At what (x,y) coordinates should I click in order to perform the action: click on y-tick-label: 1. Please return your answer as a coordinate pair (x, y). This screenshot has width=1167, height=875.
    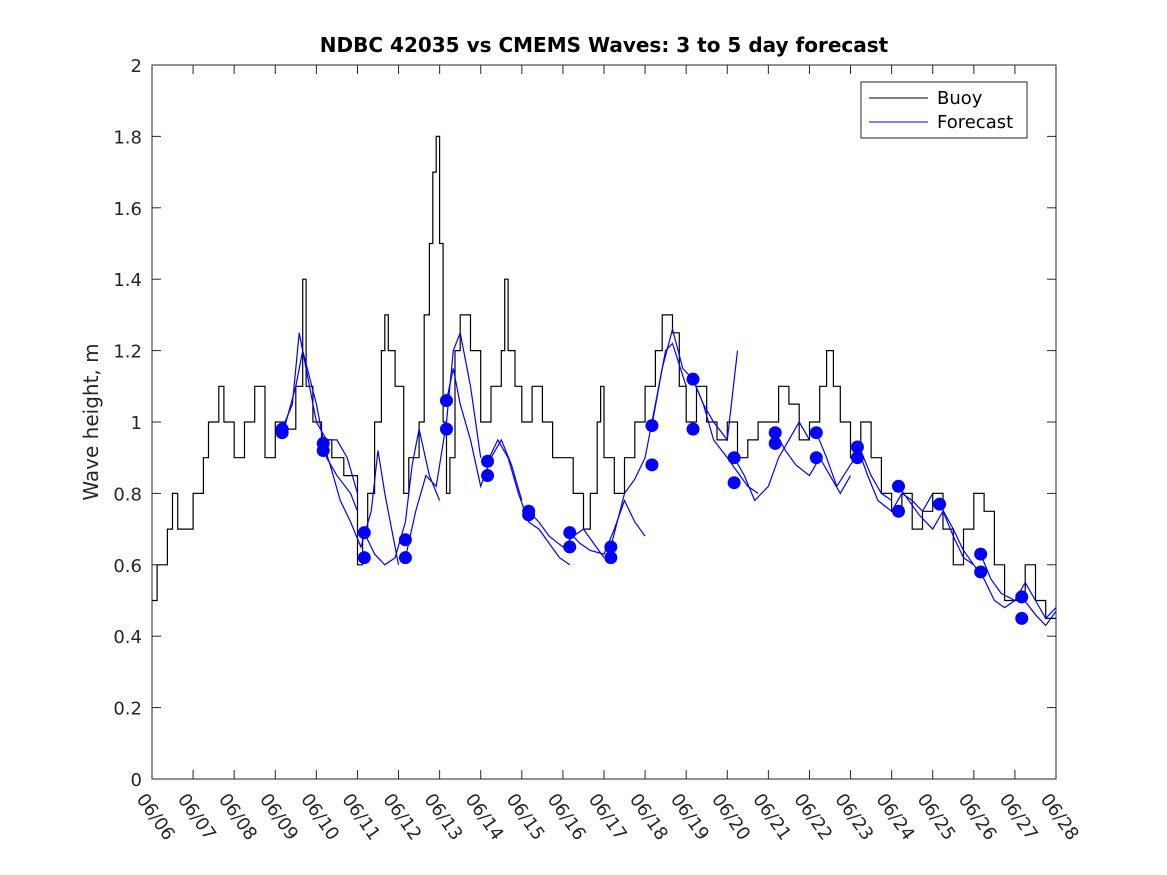
    Looking at the image, I should click on (136, 423).